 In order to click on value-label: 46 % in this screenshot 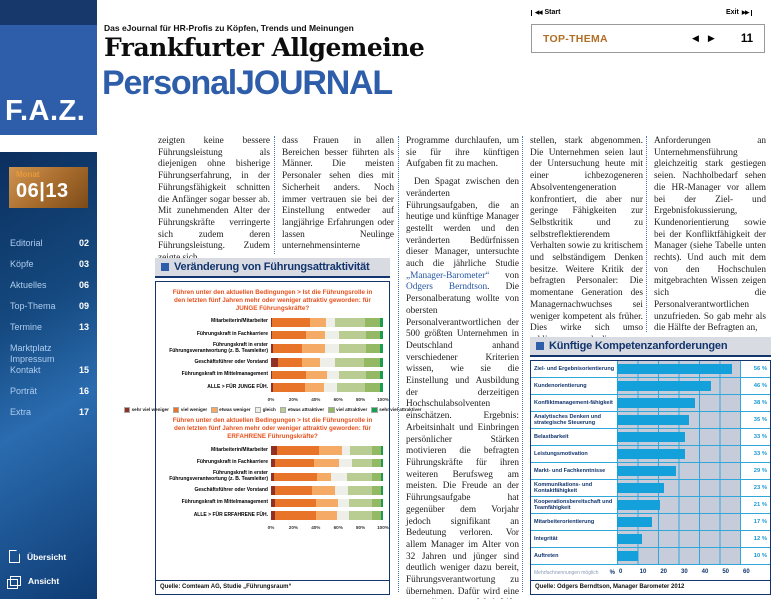, I will do `click(760, 386)`.